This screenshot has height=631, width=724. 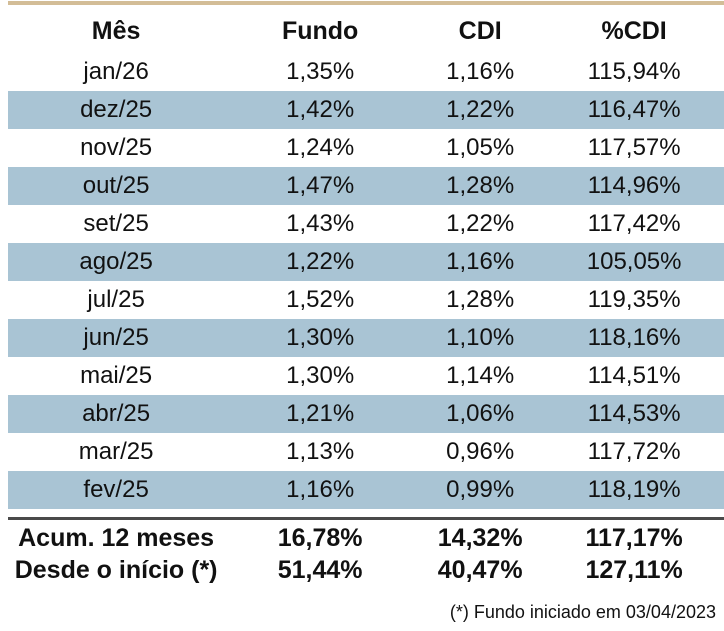 I want to click on cdi-cell: 1,14%, so click(x=480, y=375).